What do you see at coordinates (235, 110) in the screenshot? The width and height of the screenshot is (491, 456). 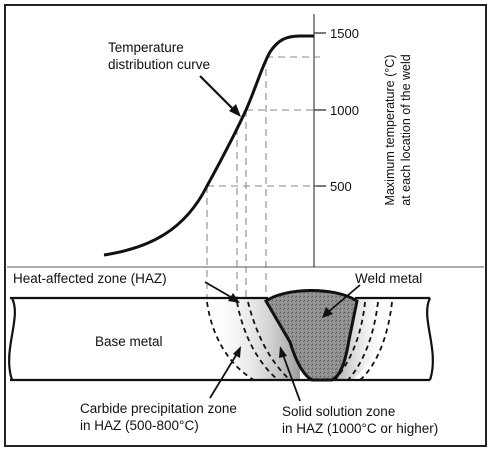 I see `curve-leader-arrowhead` at bounding box center [235, 110].